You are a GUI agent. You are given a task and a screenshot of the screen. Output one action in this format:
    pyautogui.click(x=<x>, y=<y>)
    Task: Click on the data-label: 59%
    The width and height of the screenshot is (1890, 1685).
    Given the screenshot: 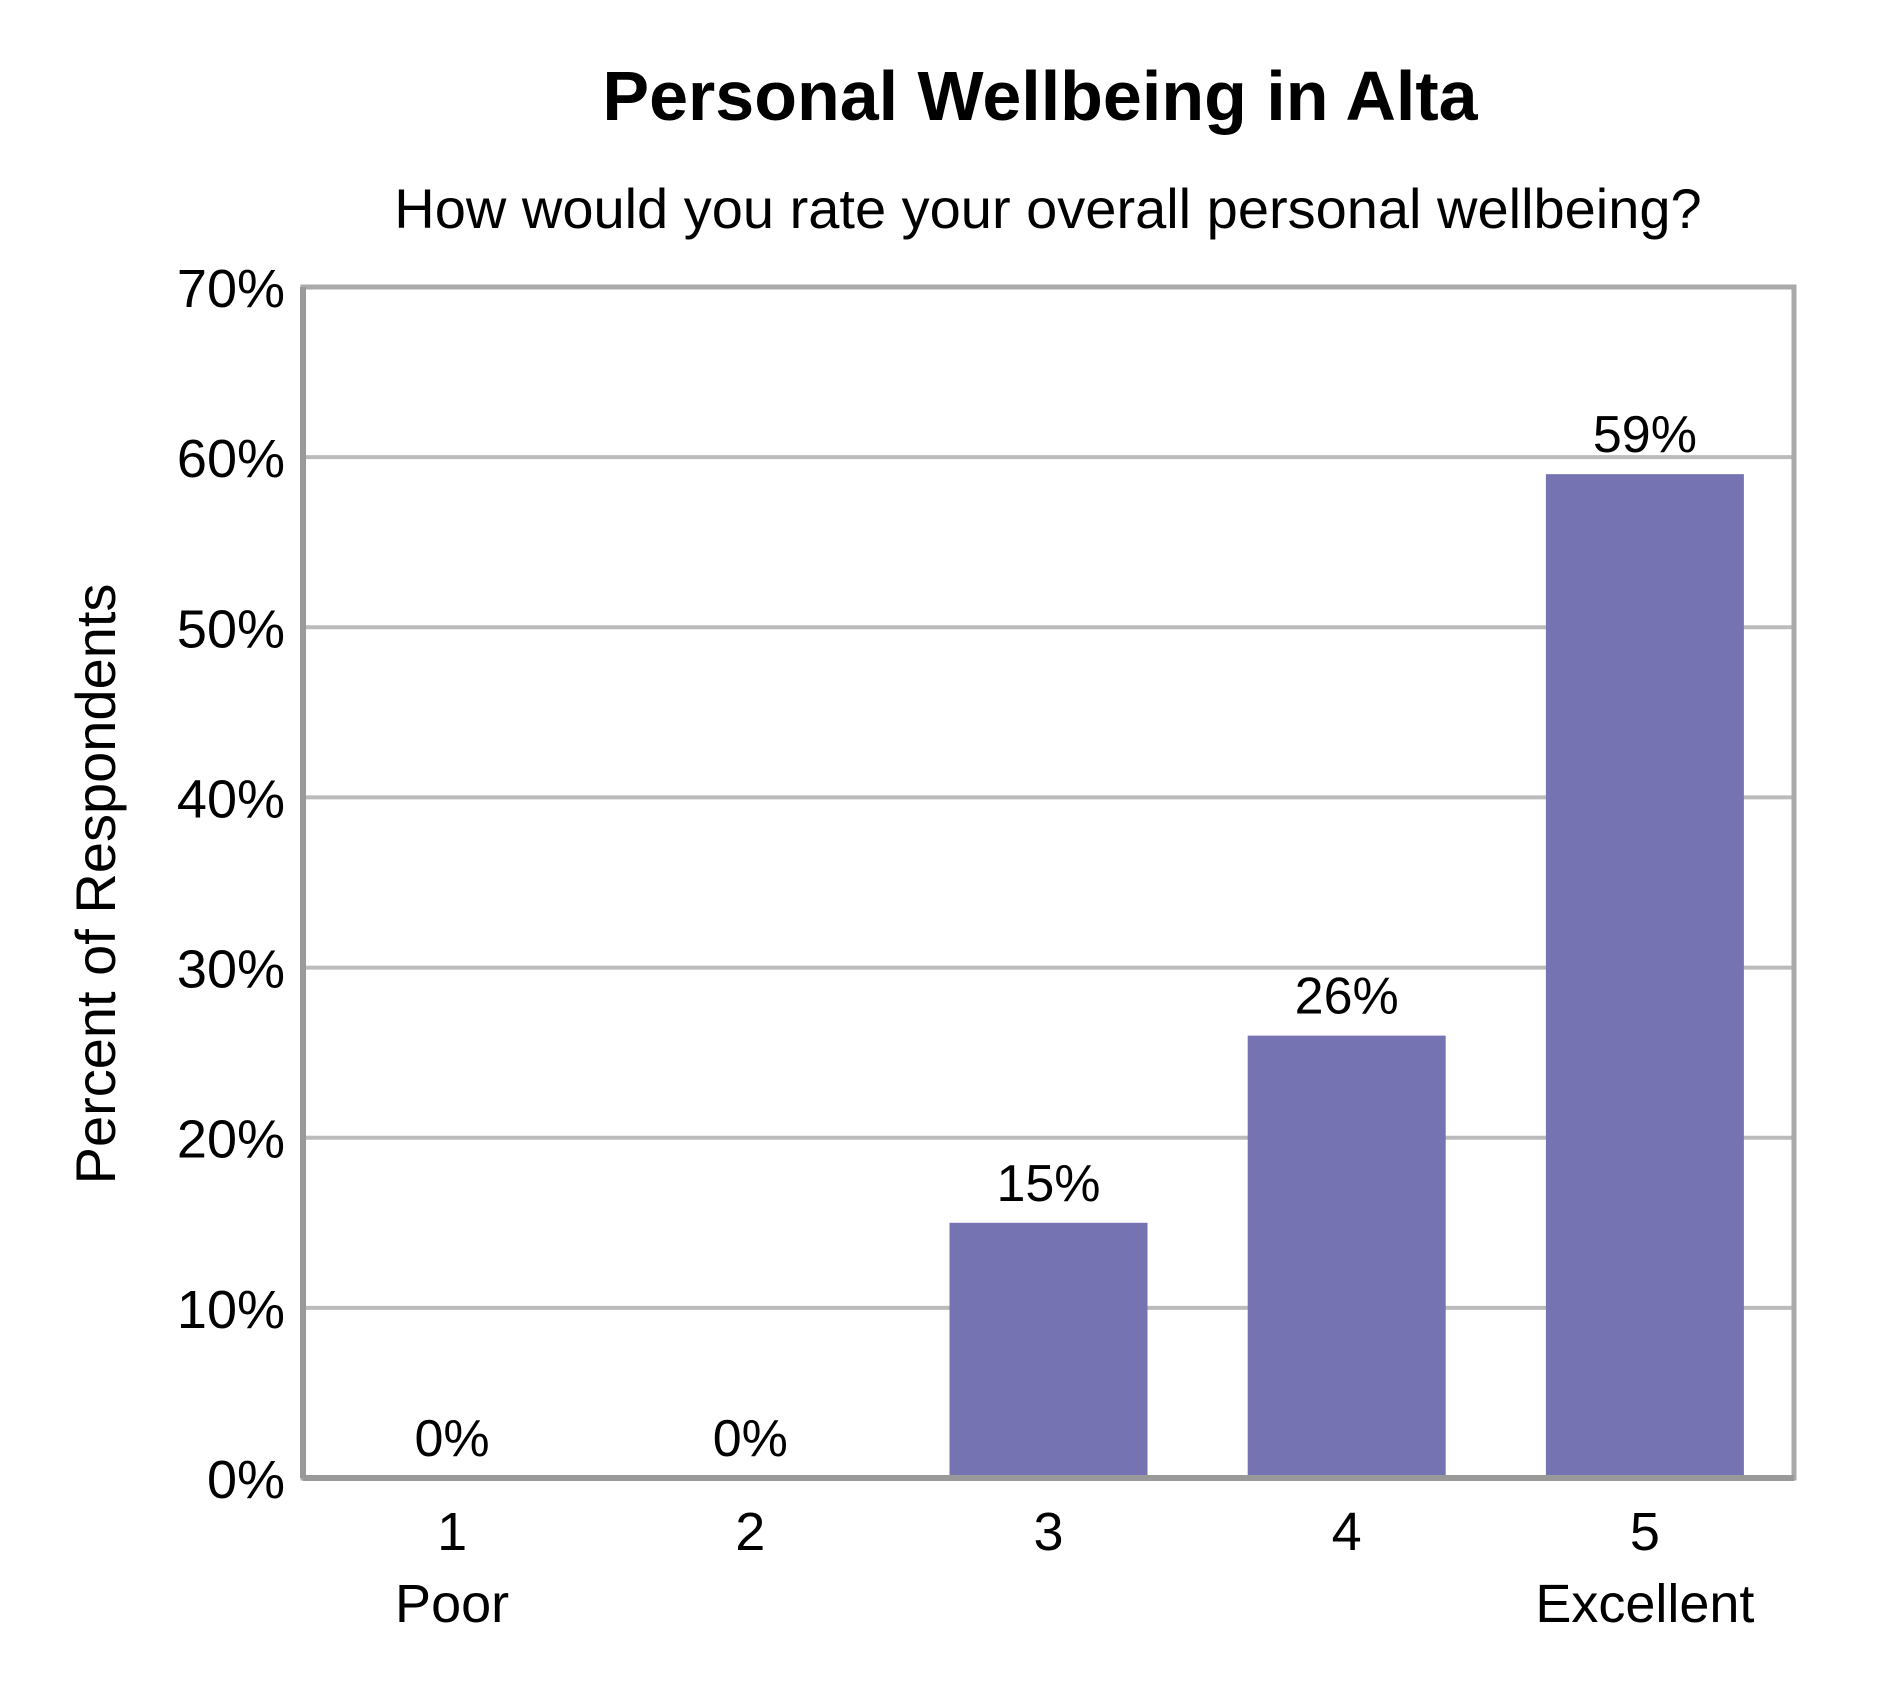 What is the action you would take?
    pyautogui.click(x=1645, y=435)
    